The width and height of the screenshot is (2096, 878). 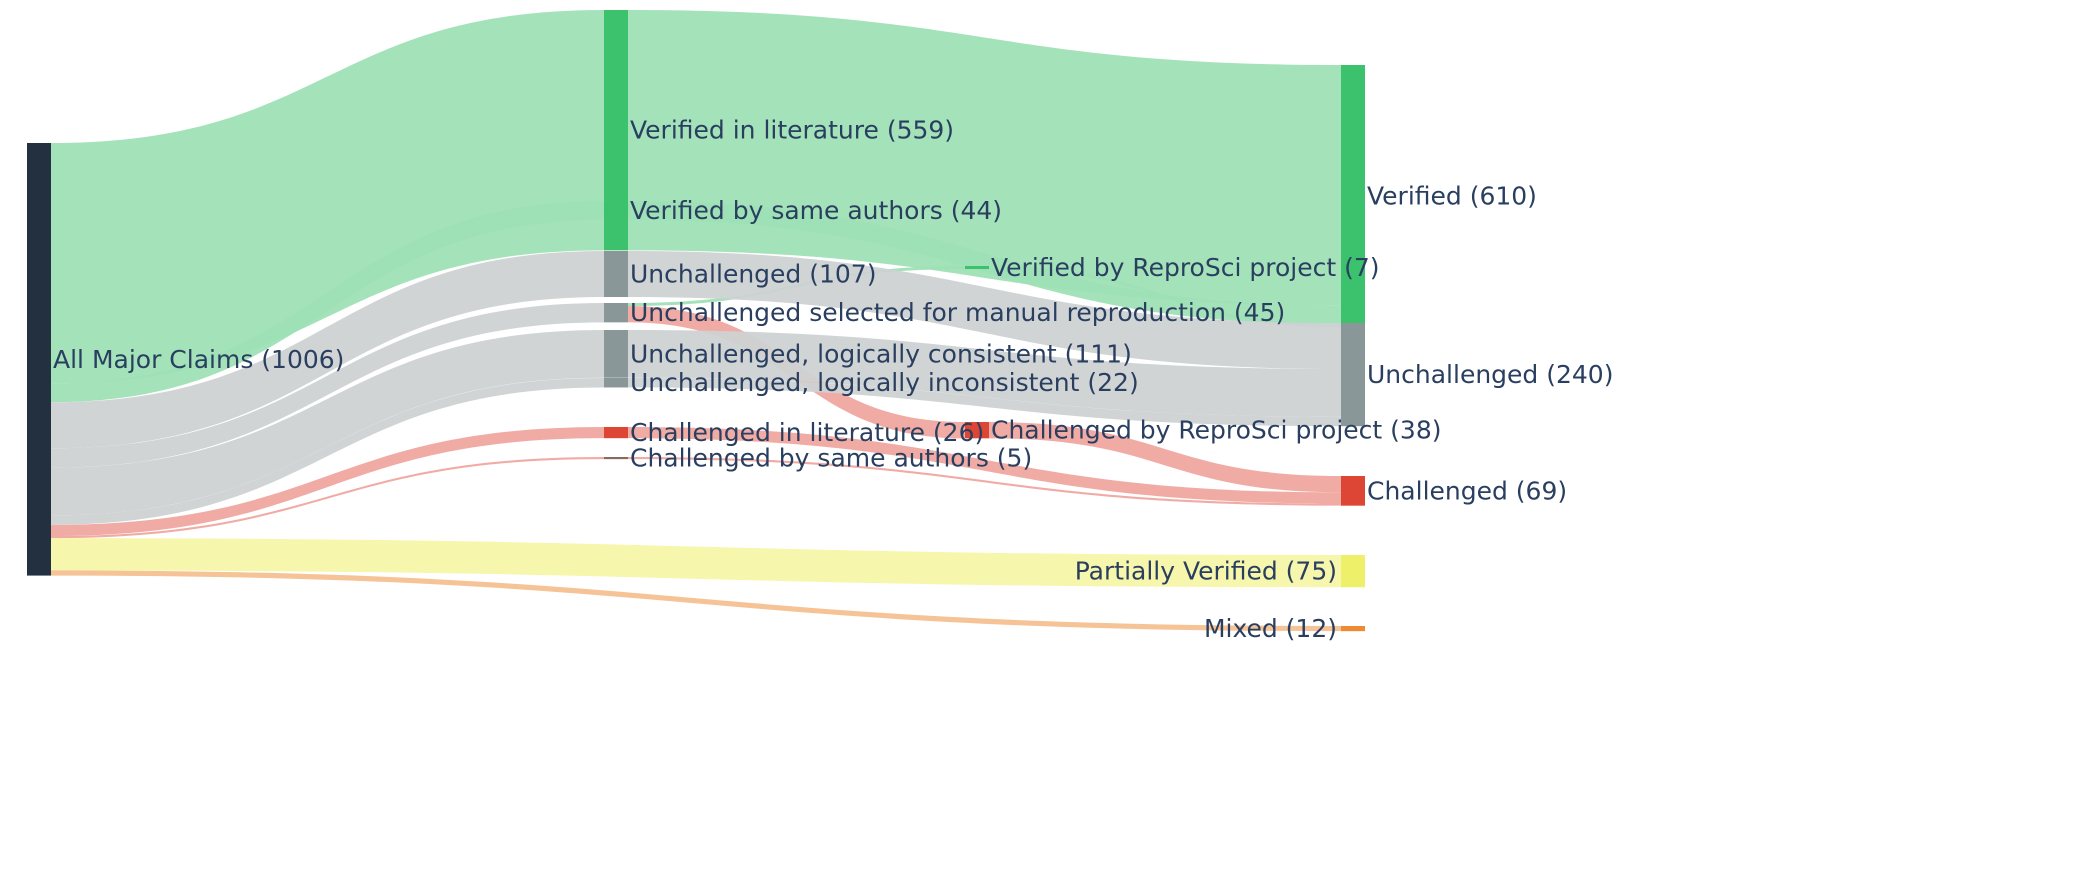 What do you see at coordinates (977, 430) in the screenshot?
I see `sankey-node-crepro` at bounding box center [977, 430].